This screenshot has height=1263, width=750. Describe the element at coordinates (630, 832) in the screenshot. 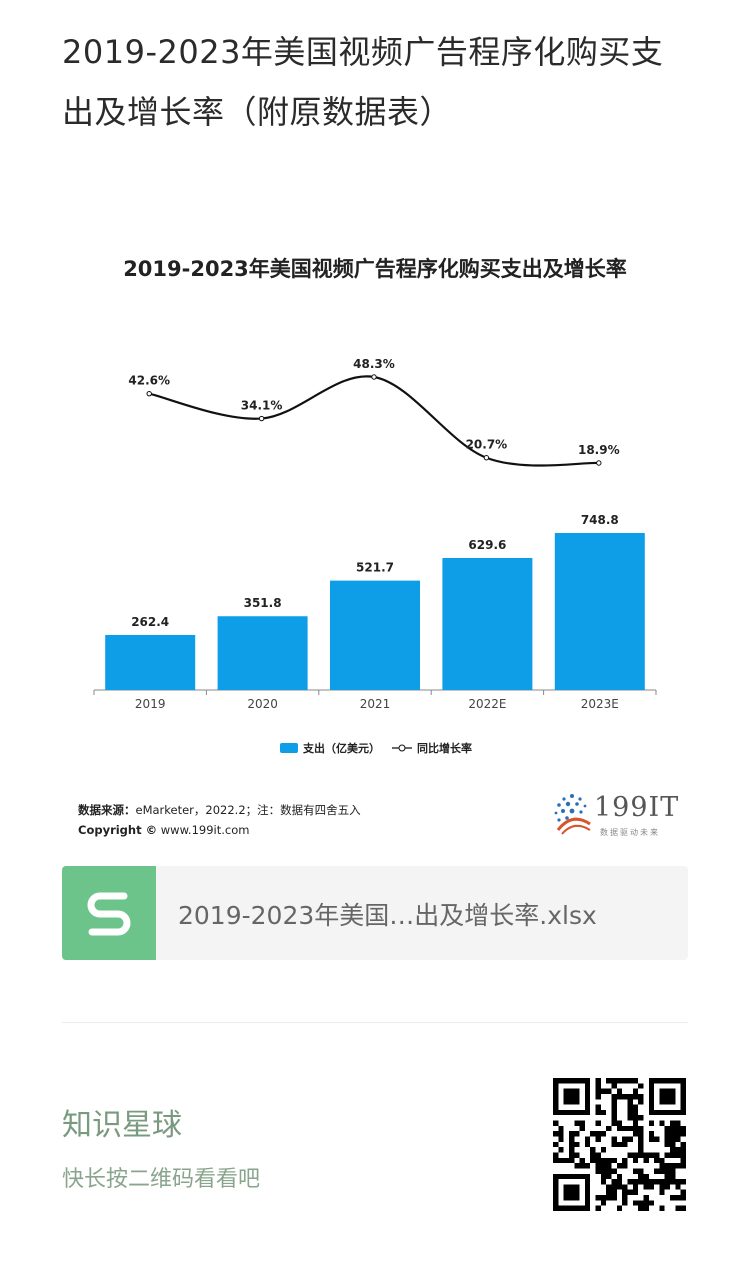

I see `logo-subtitle: 数据驱动未来` at that location.